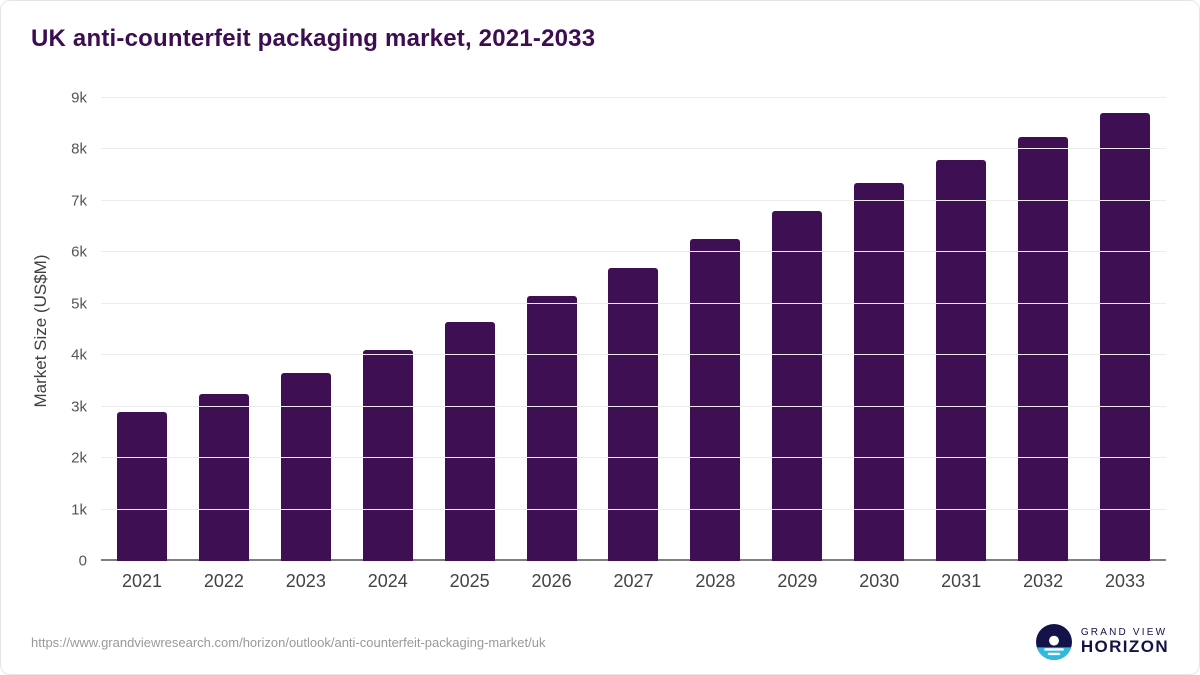  What do you see at coordinates (633, 458) in the screenshot?
I see `gridline-2k` at bounding box center [633, 458].